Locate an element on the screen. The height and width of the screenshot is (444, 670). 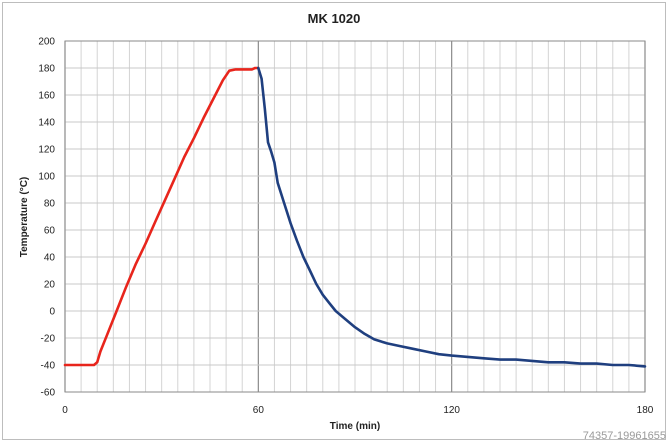
y-tick-label: 100 is located at coordinates (46, 177).